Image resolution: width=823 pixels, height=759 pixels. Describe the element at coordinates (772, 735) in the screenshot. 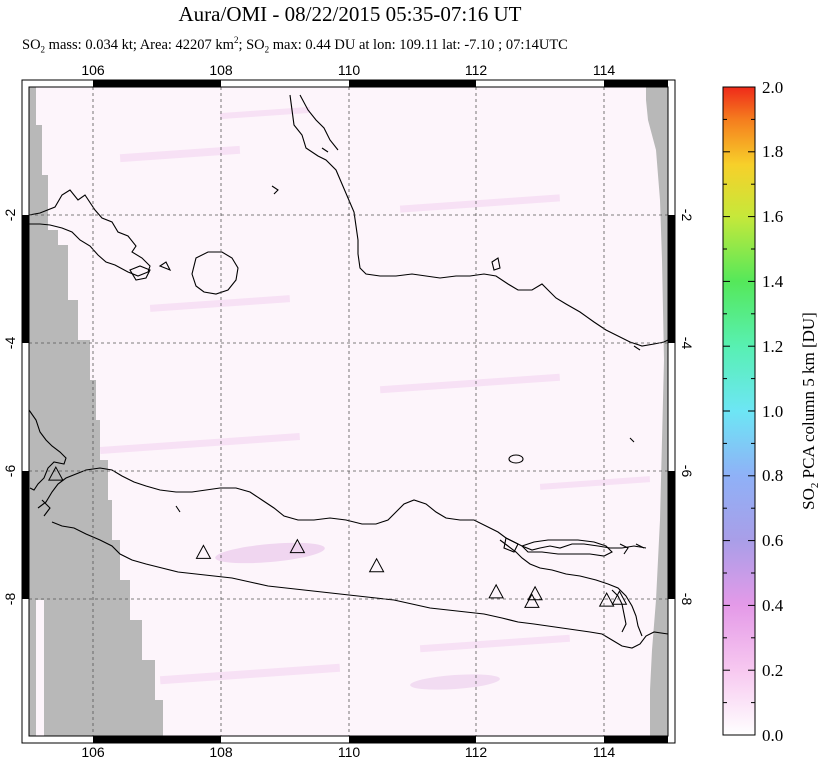

I see `colorbar-tick-label: 0.0` at that location.